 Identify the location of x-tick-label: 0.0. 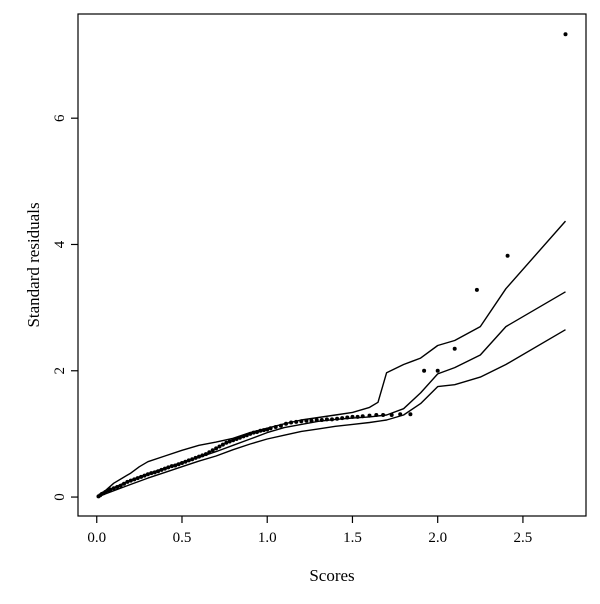
(96, 538).